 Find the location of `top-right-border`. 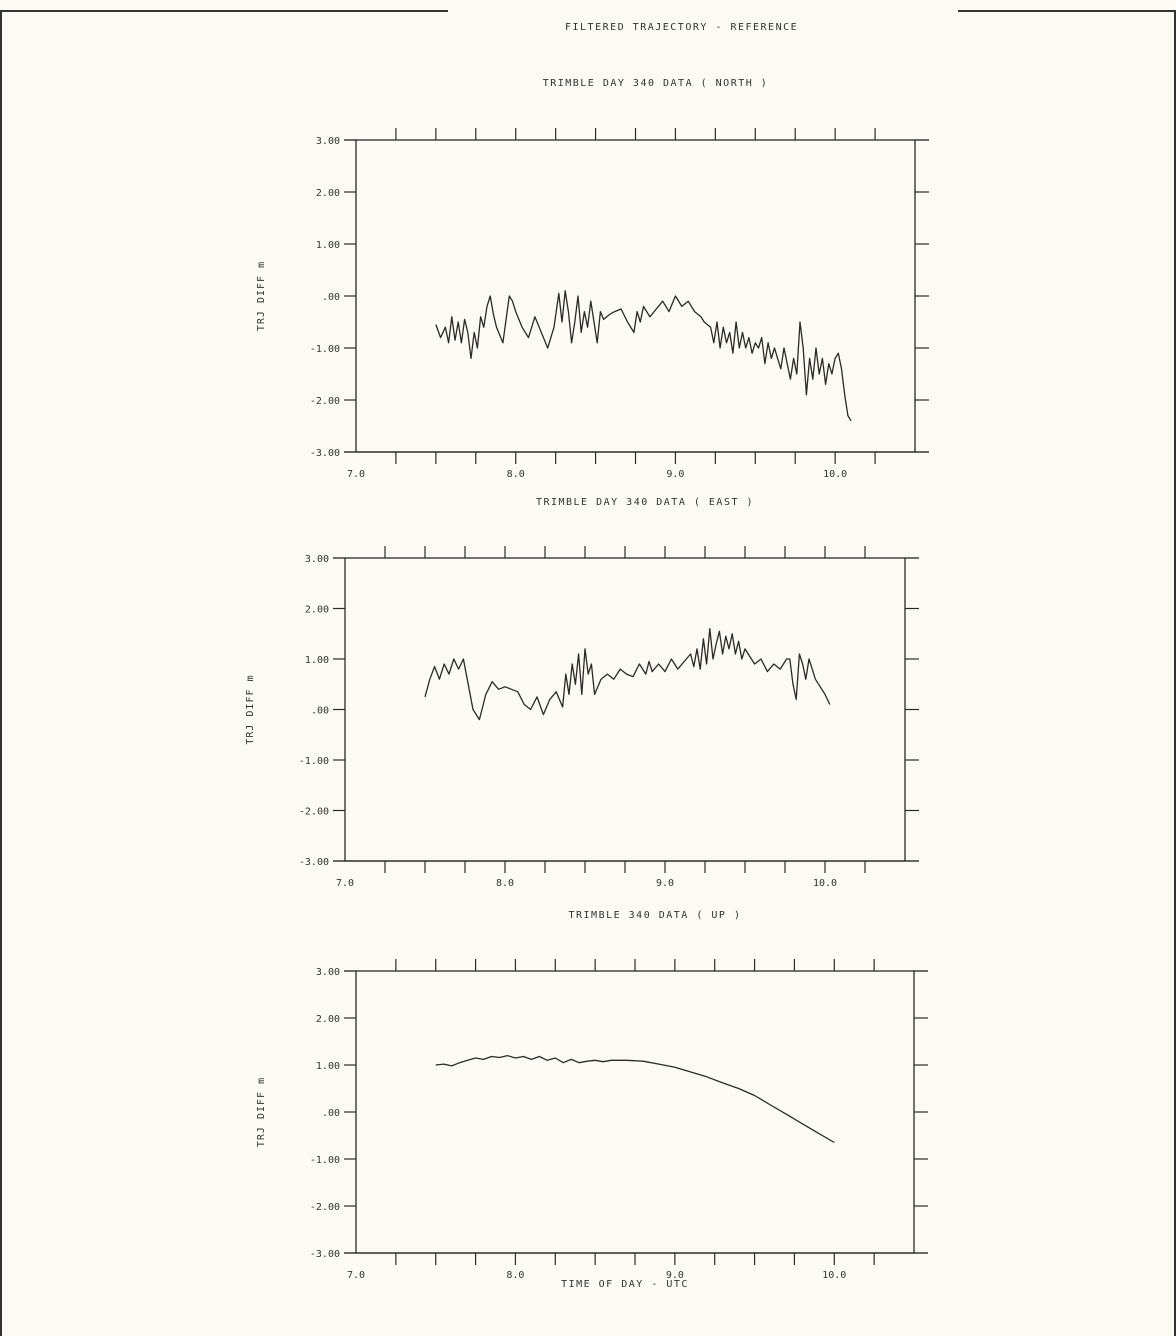

top-right-border is located at coordinates (1067, 11).